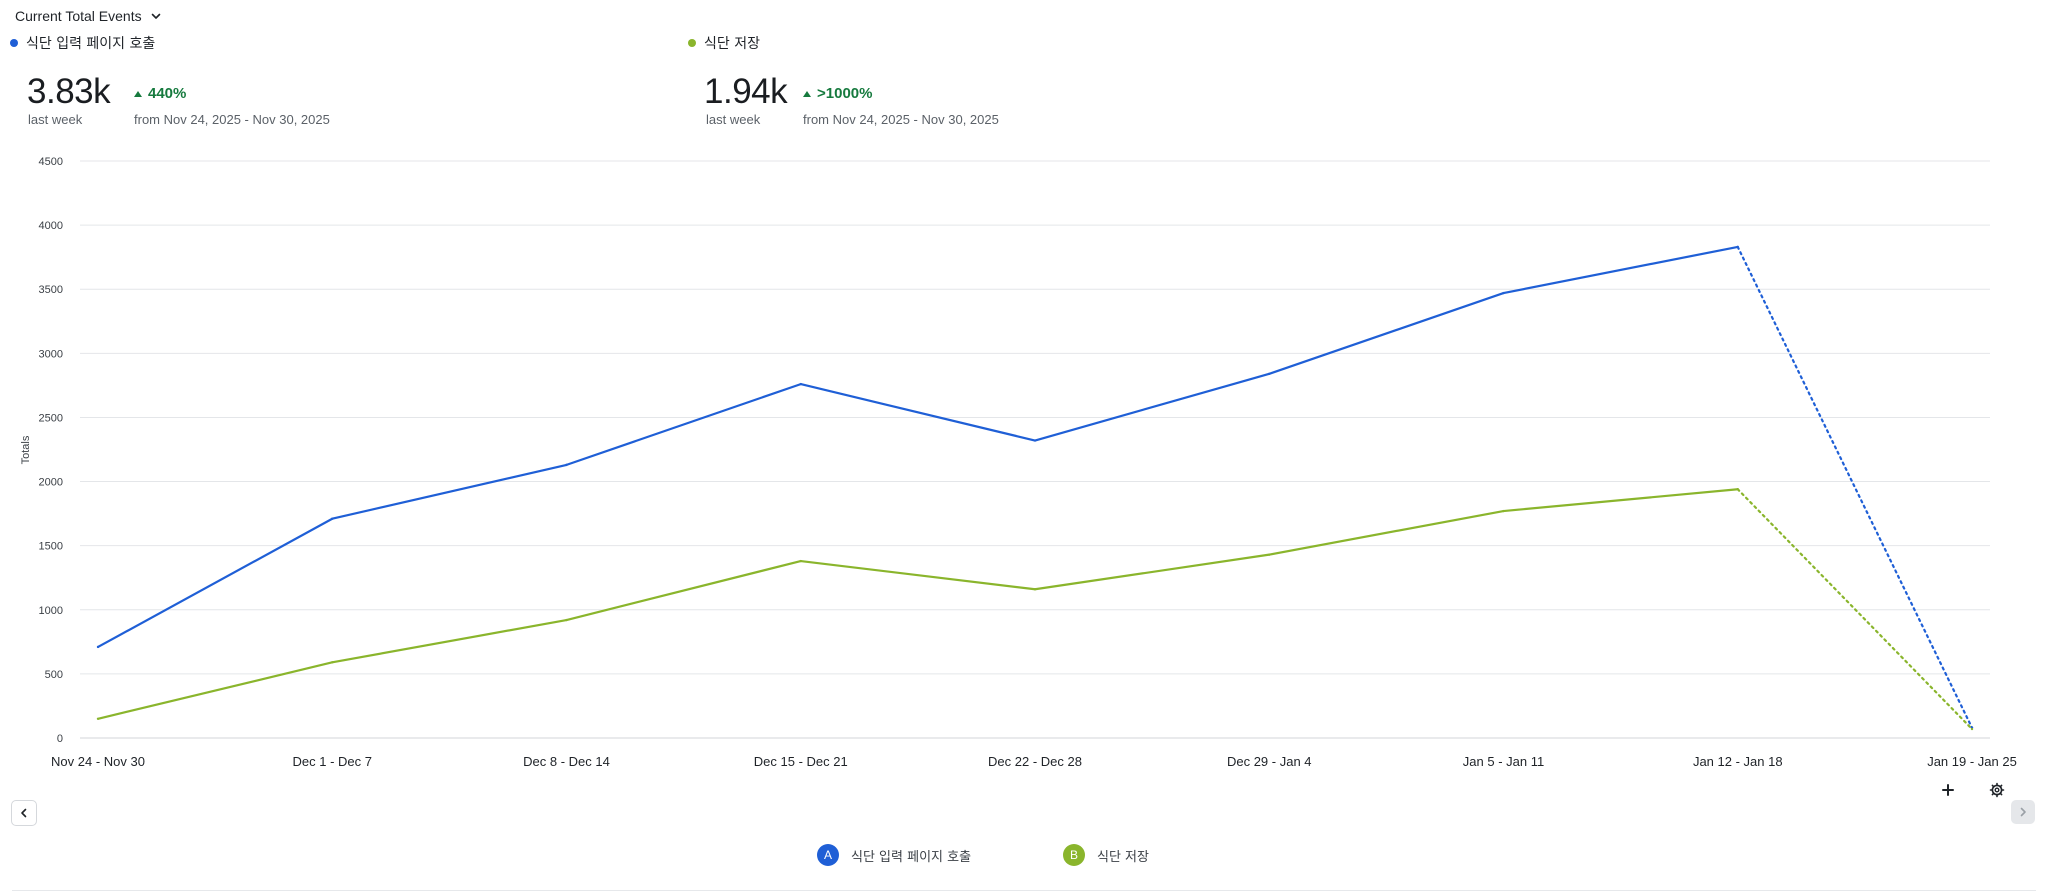 The width and height of the screenshot is (2048, 895). I want to click on y-tick-label: 1500, so click(51, 547).